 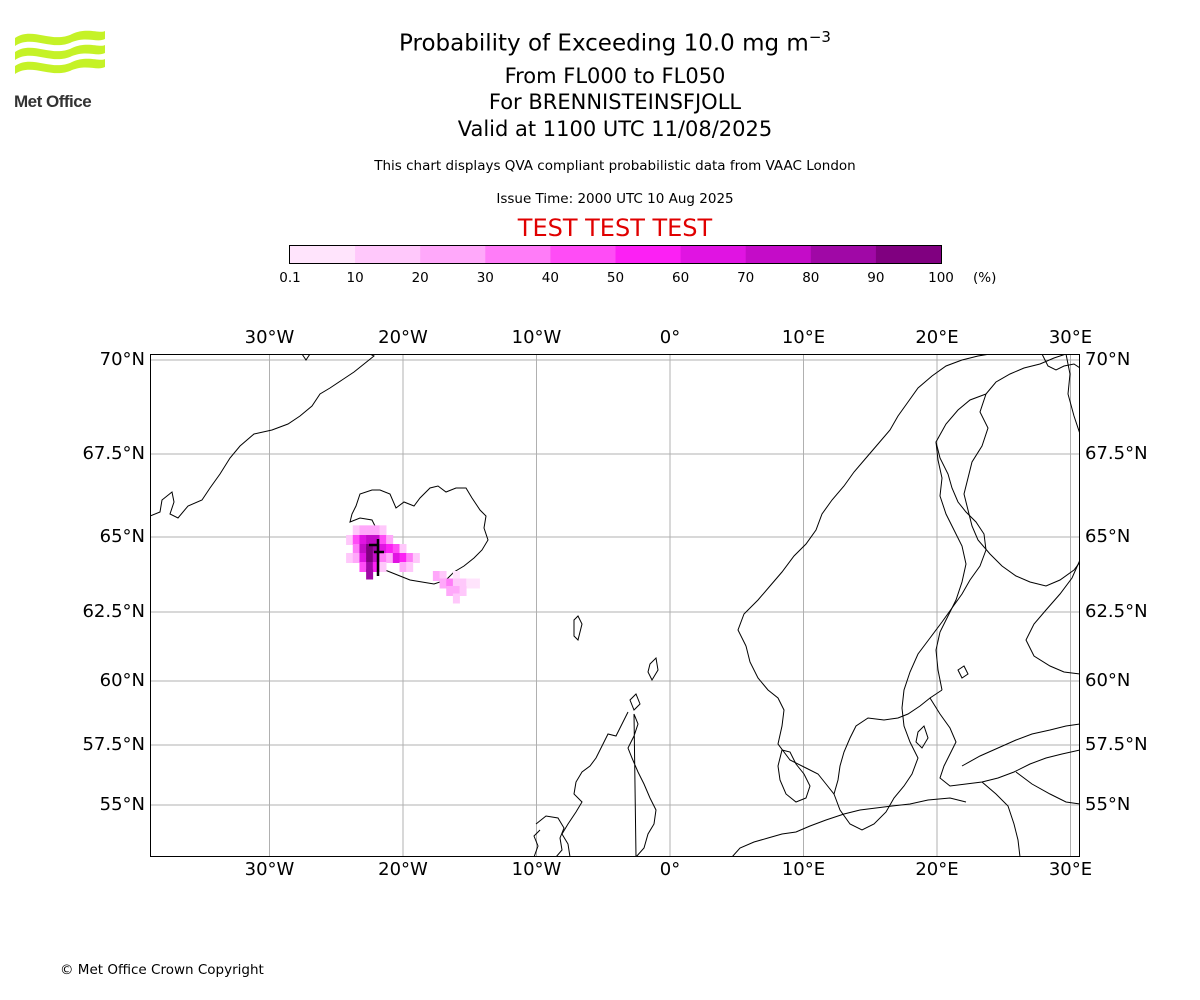 What do you see at coordinates (615, 278) in the screenshot?
I see `colorbar-tick-label: 50` at bounding box center [615, 278].